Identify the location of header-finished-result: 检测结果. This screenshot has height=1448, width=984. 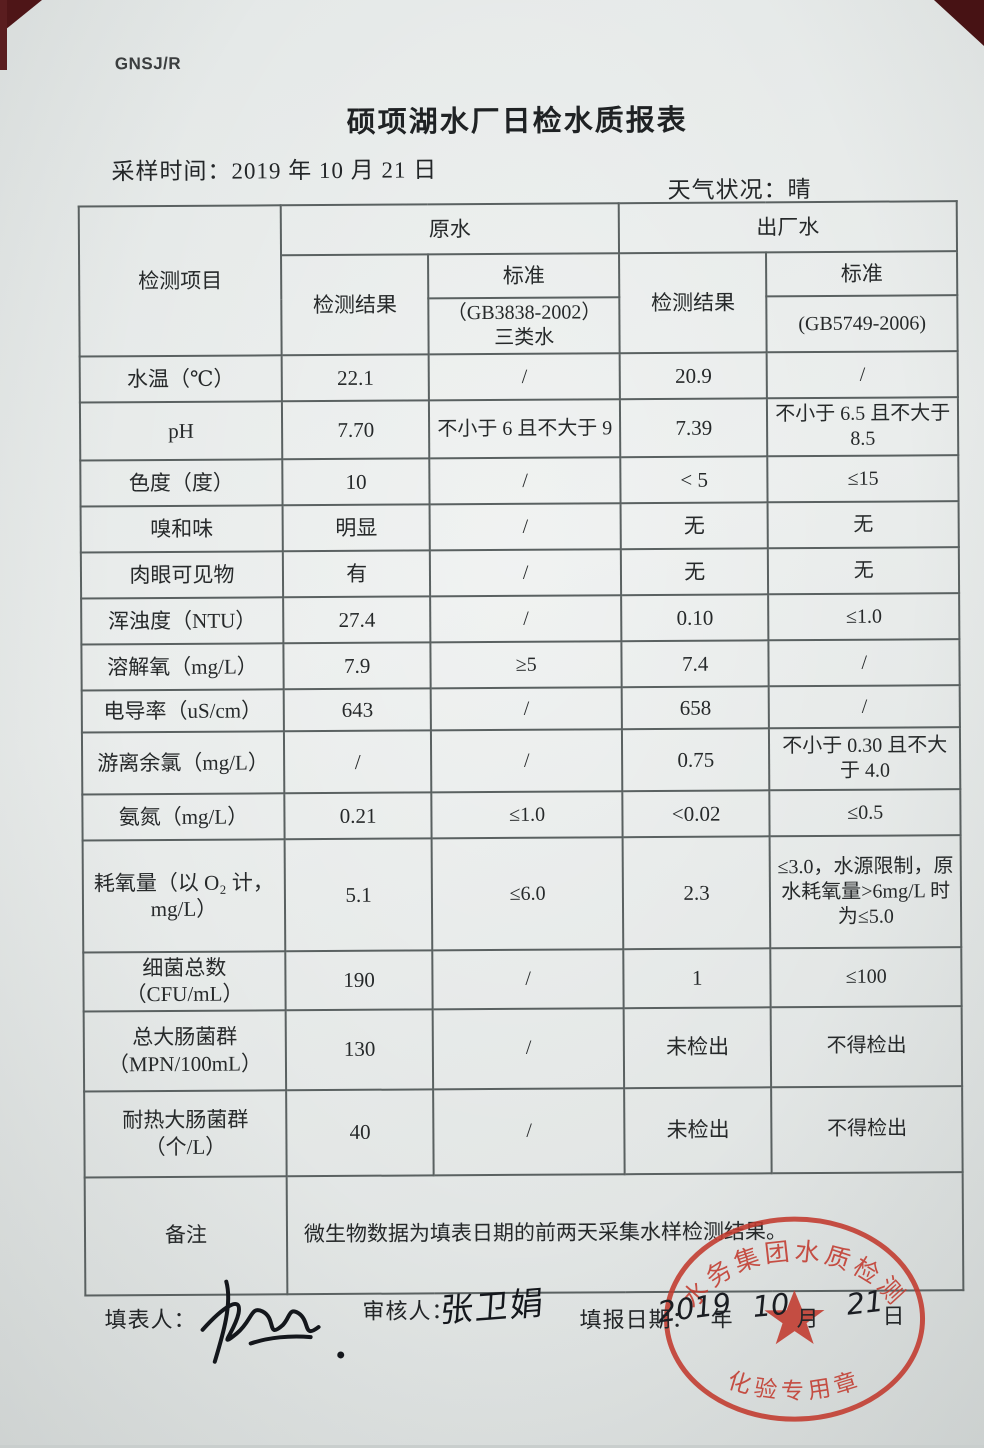
(693, 303).